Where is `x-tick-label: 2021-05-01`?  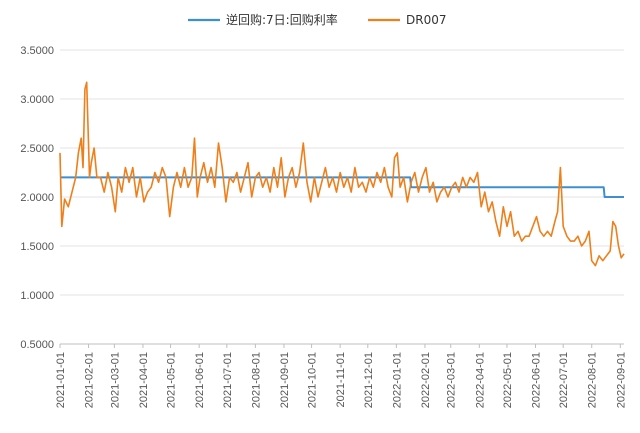
x-tick-label: 2021-05-01 is located at coordinates (172, 380).